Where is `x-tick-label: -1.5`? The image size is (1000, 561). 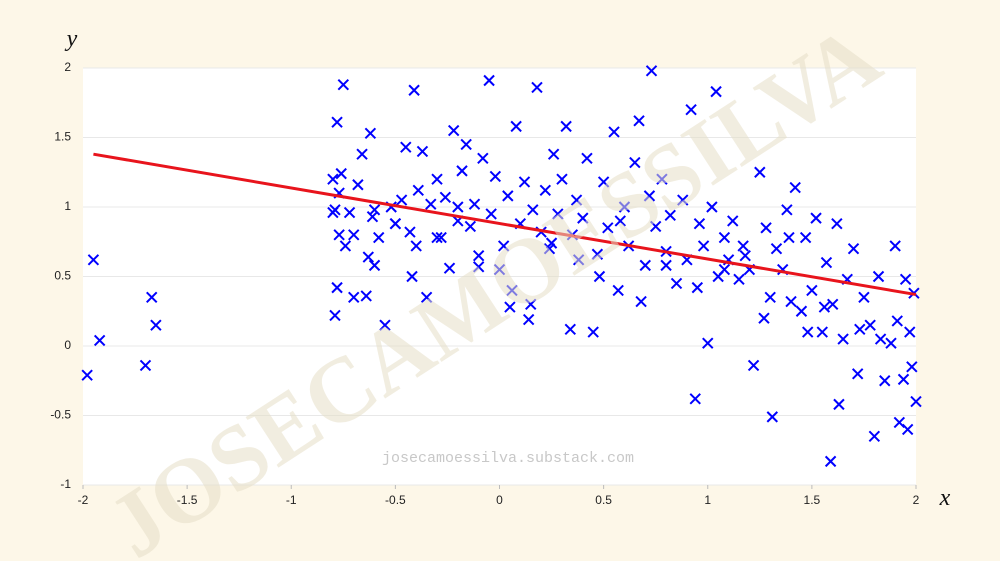
x-tick-label: -1.5 is located at coordinates (187, 500).